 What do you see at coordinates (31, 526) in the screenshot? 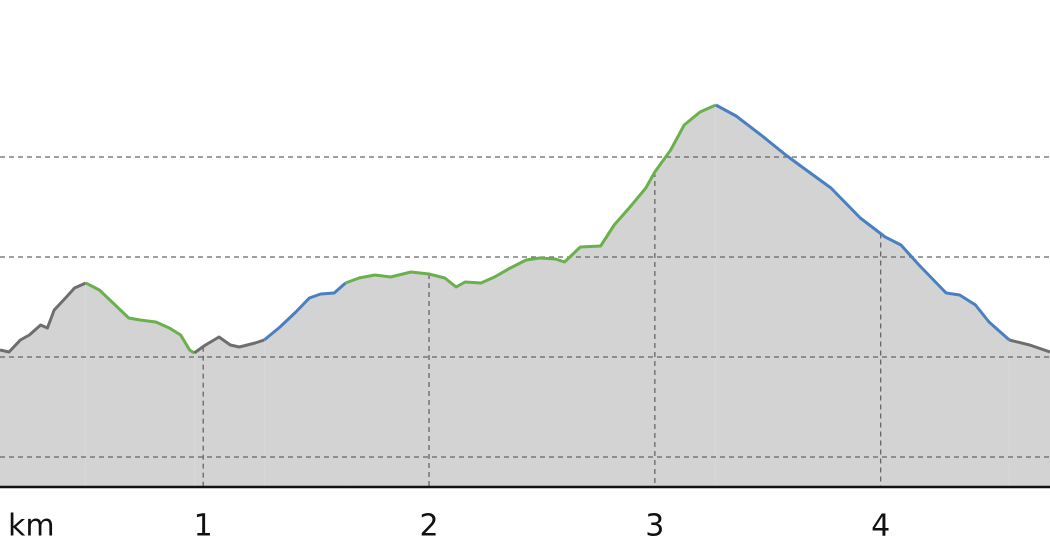
I see `x-axis-label: km` at bounding box center [31, 526].